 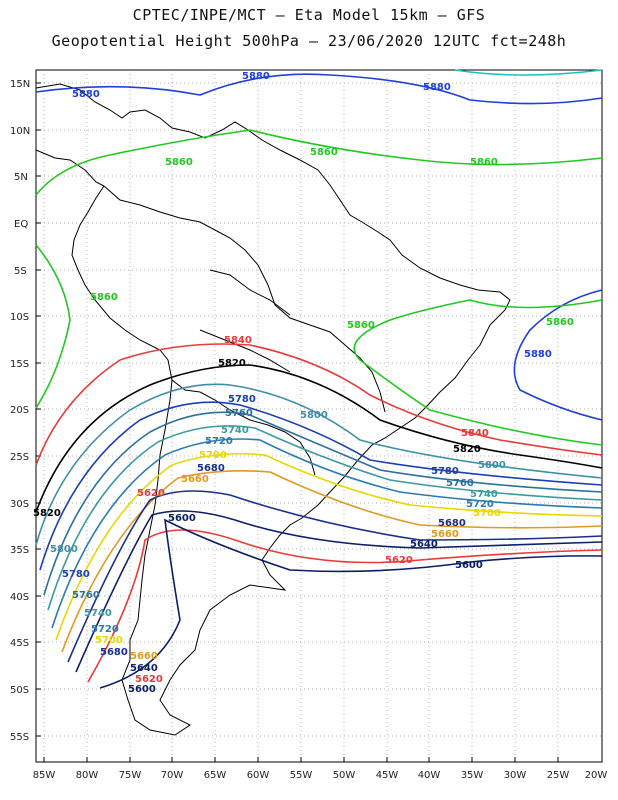 I want to click on lon-label: 80W, so click(x=87, y=775).